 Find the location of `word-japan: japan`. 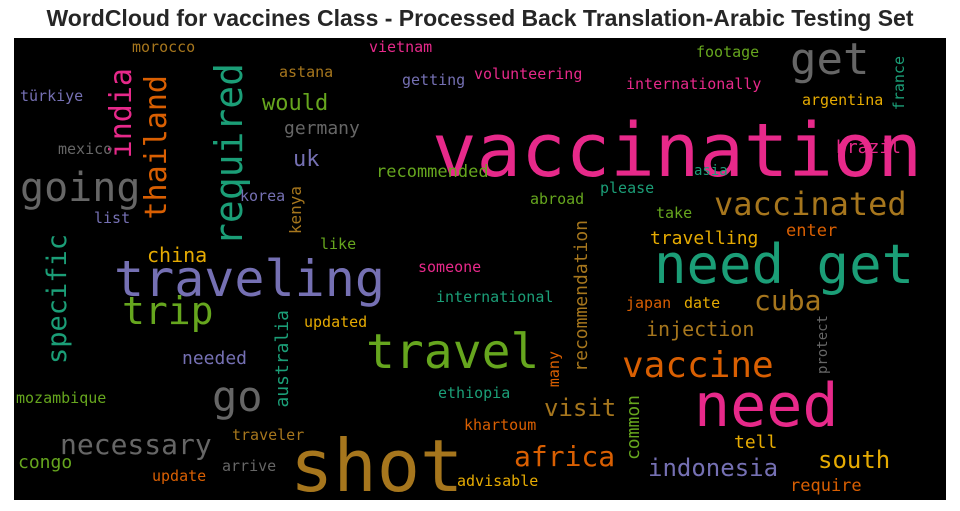

word-japan: japan is located at coordinates (649, 303).